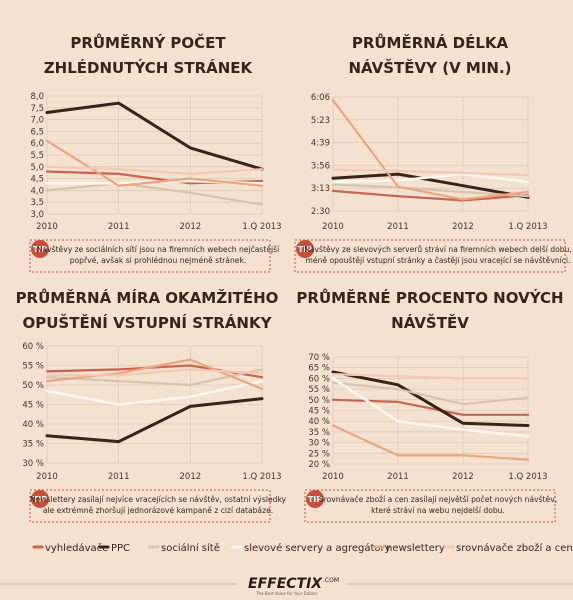 The height and width of the screenshot is (600, 573). What do you see at coordinates (319, 358) in the screenshot?
I see `y-tick-label: 70 %` at bounding box center [319, 358].